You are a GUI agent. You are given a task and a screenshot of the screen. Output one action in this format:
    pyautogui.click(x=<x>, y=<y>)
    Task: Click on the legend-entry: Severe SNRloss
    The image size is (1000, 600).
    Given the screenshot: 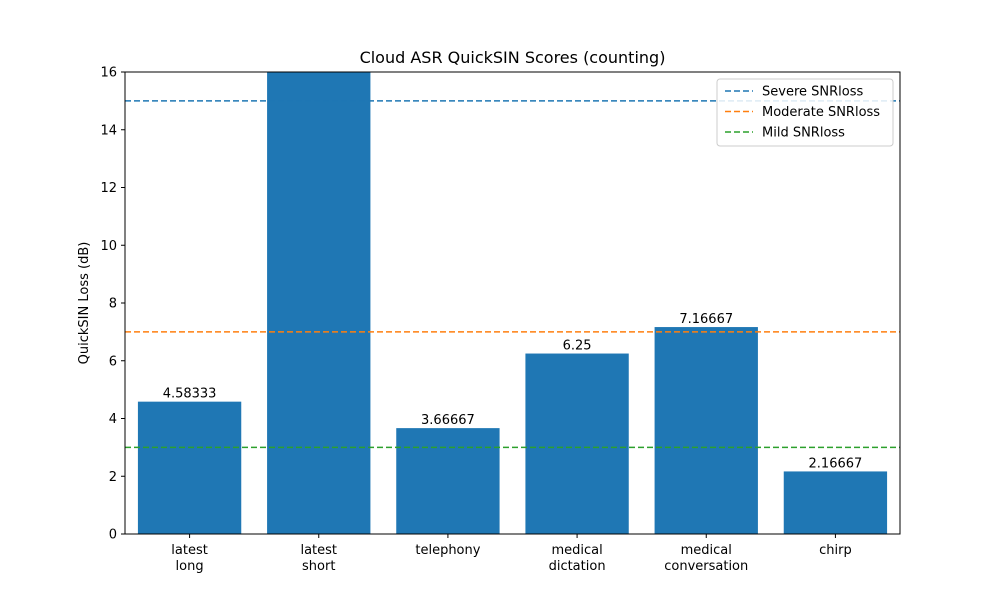 What is the action you would take?
    pyautogui.click(x=794, y=92)
    